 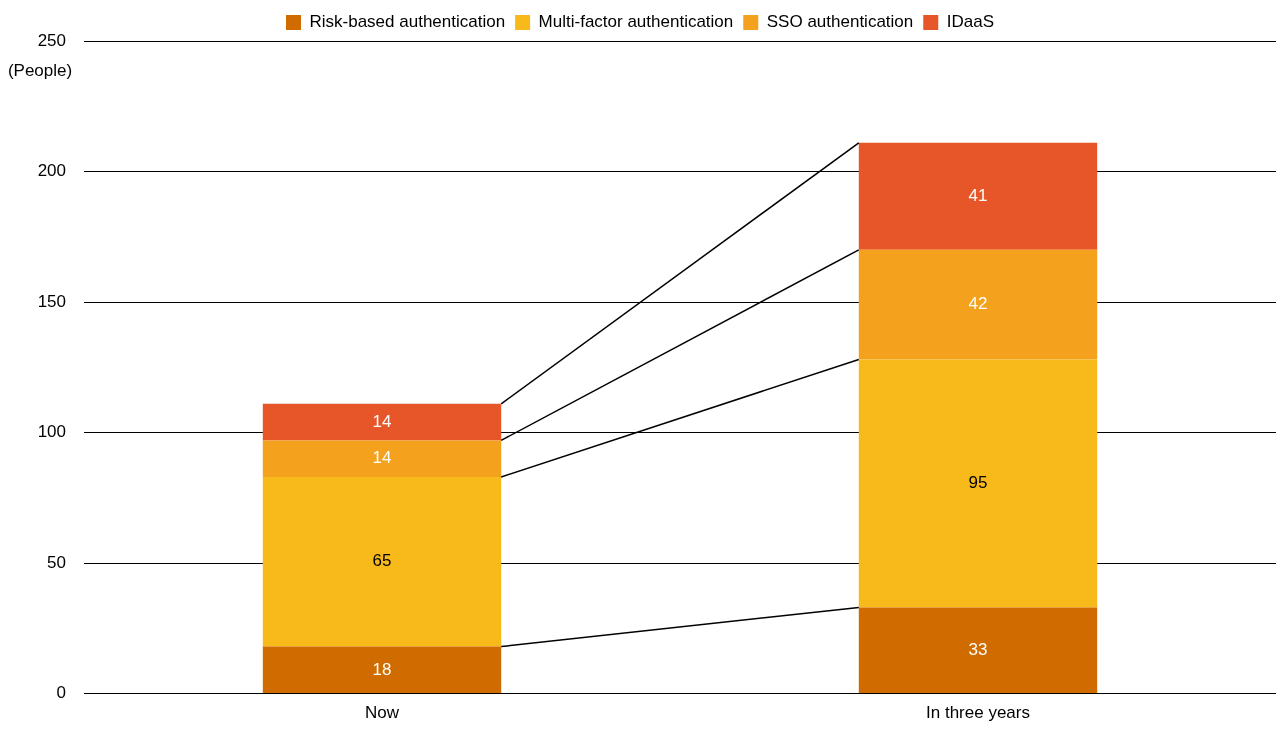 I want to click on y-tick-label: 250, so click(x=51, y=40).